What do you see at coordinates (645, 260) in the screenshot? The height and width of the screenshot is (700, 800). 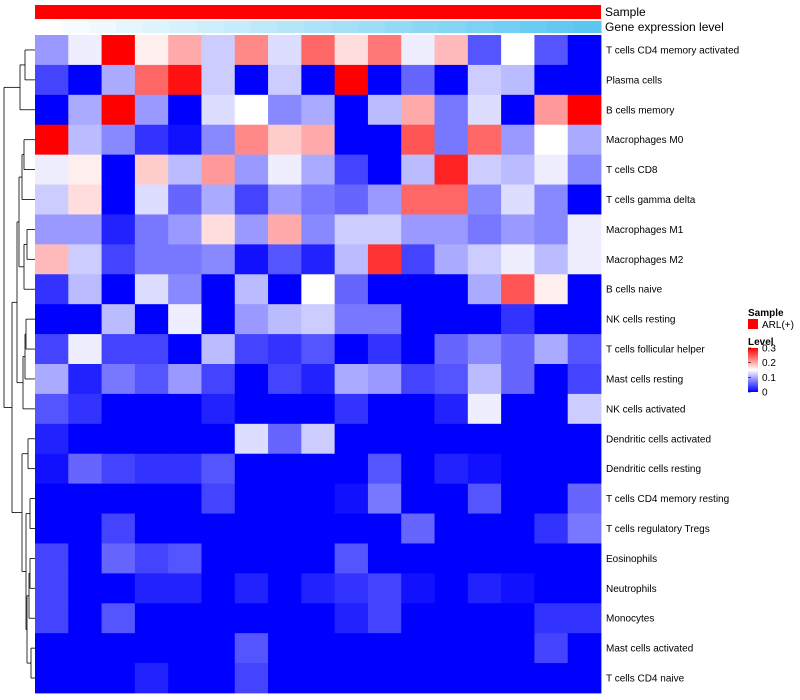 I see `row-label: Macrophages M2` at bounding box center [645, 260].